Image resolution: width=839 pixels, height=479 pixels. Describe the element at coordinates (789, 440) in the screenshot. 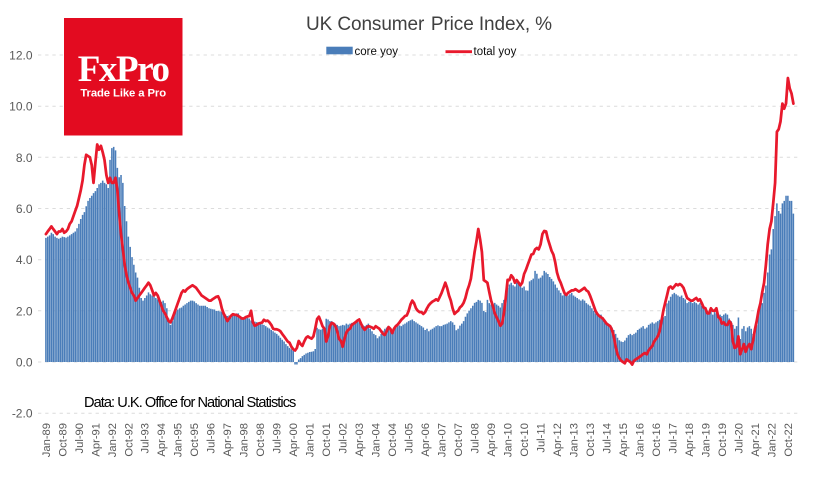

I see `svg-text: Oct-22` at that location.